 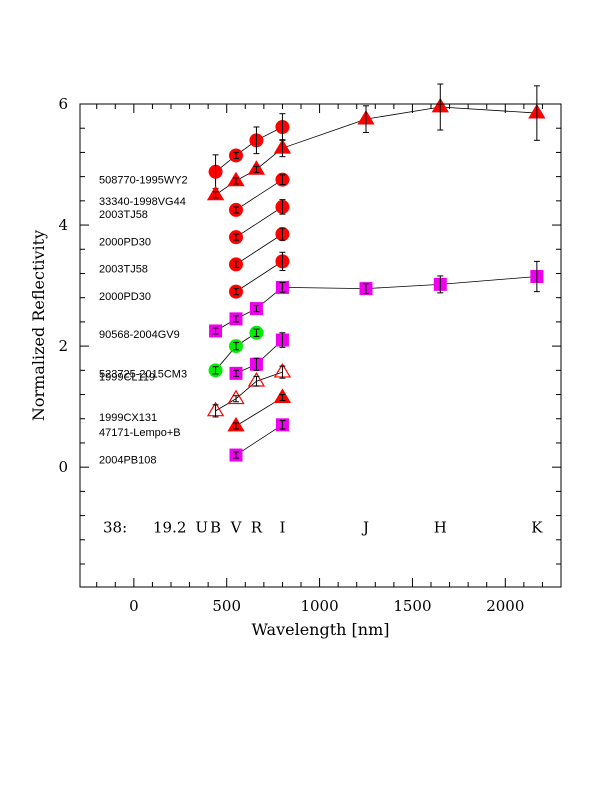 I want to click on annotation-index: 38:, so click(x=115, y=528).